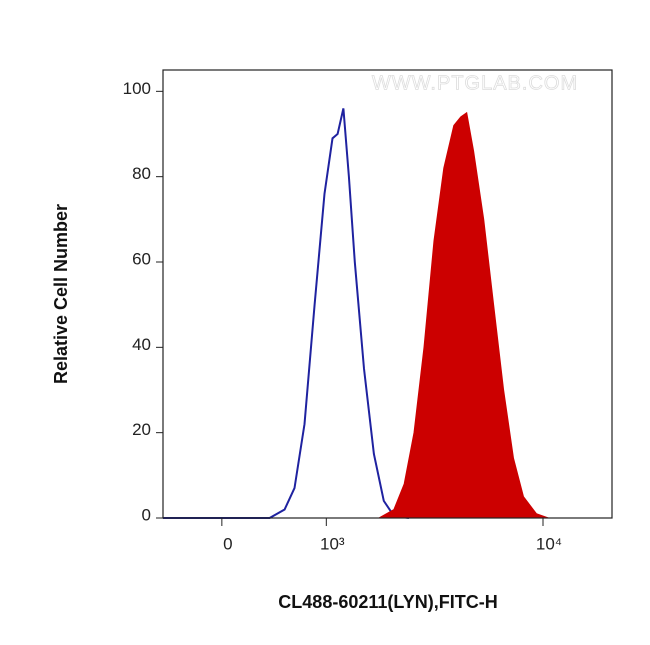  Describe the element at coordinates (387, 602) in the screenshot. I see `x-axis-label: CL488-60211(LYN),FITC-H` at that location.